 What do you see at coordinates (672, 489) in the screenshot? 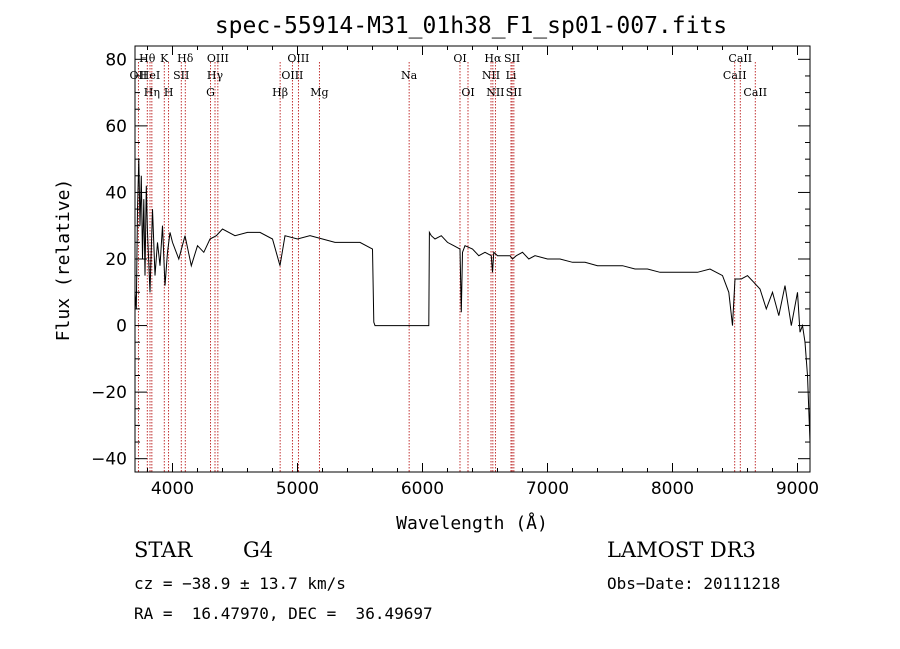
I see `x-tick-label: 8000` at bounding box center [672, 489].